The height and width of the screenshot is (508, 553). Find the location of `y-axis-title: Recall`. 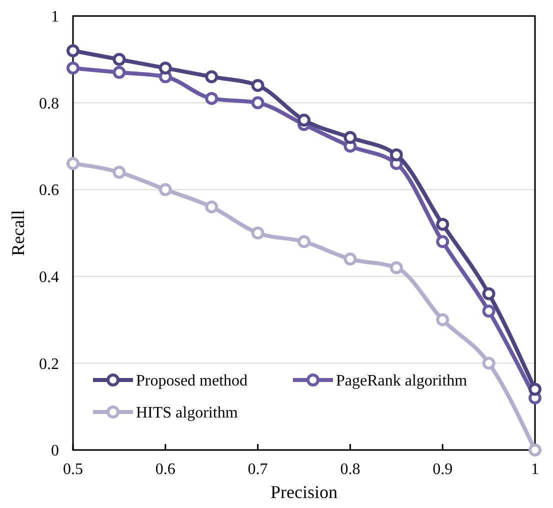

y-axis-title: Recall is located at coordinates (18, 233).